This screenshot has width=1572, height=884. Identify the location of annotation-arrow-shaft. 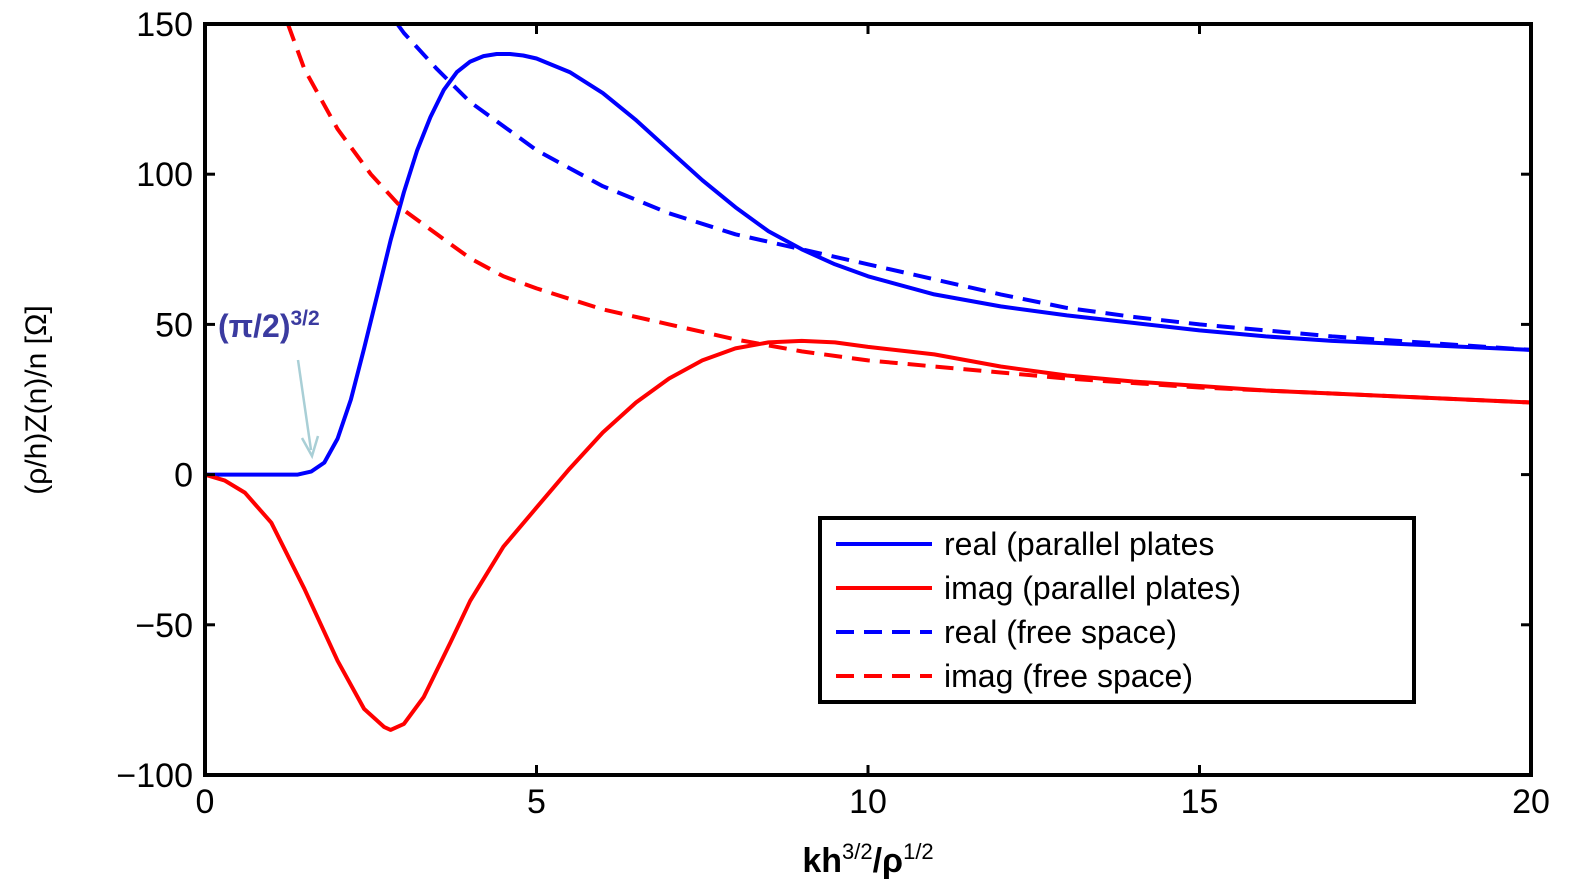
(304, 405).